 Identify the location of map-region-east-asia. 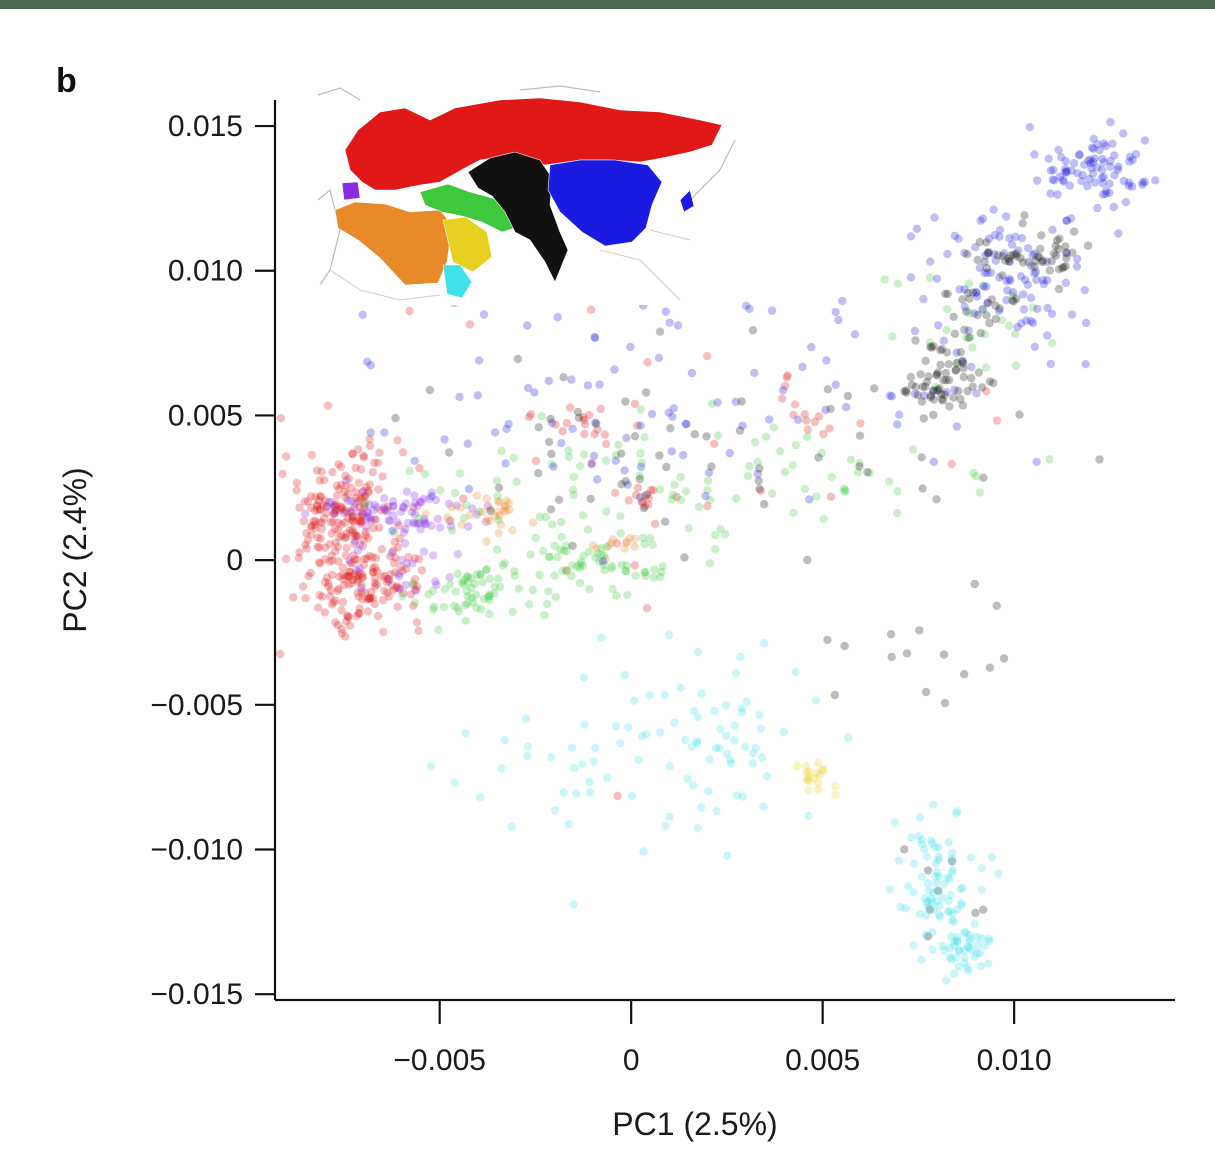
(605, 203).